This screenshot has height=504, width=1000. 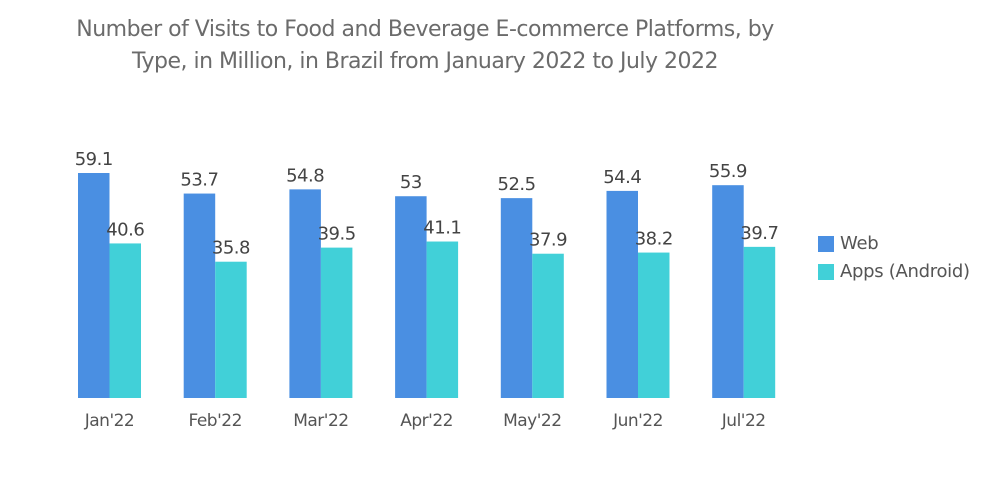 I want to click on legend-swatch-apps, so click(x=826, y=271).